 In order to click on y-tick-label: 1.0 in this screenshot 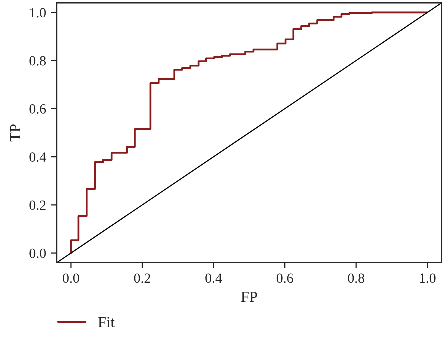, I will do `click(38, 13)`.